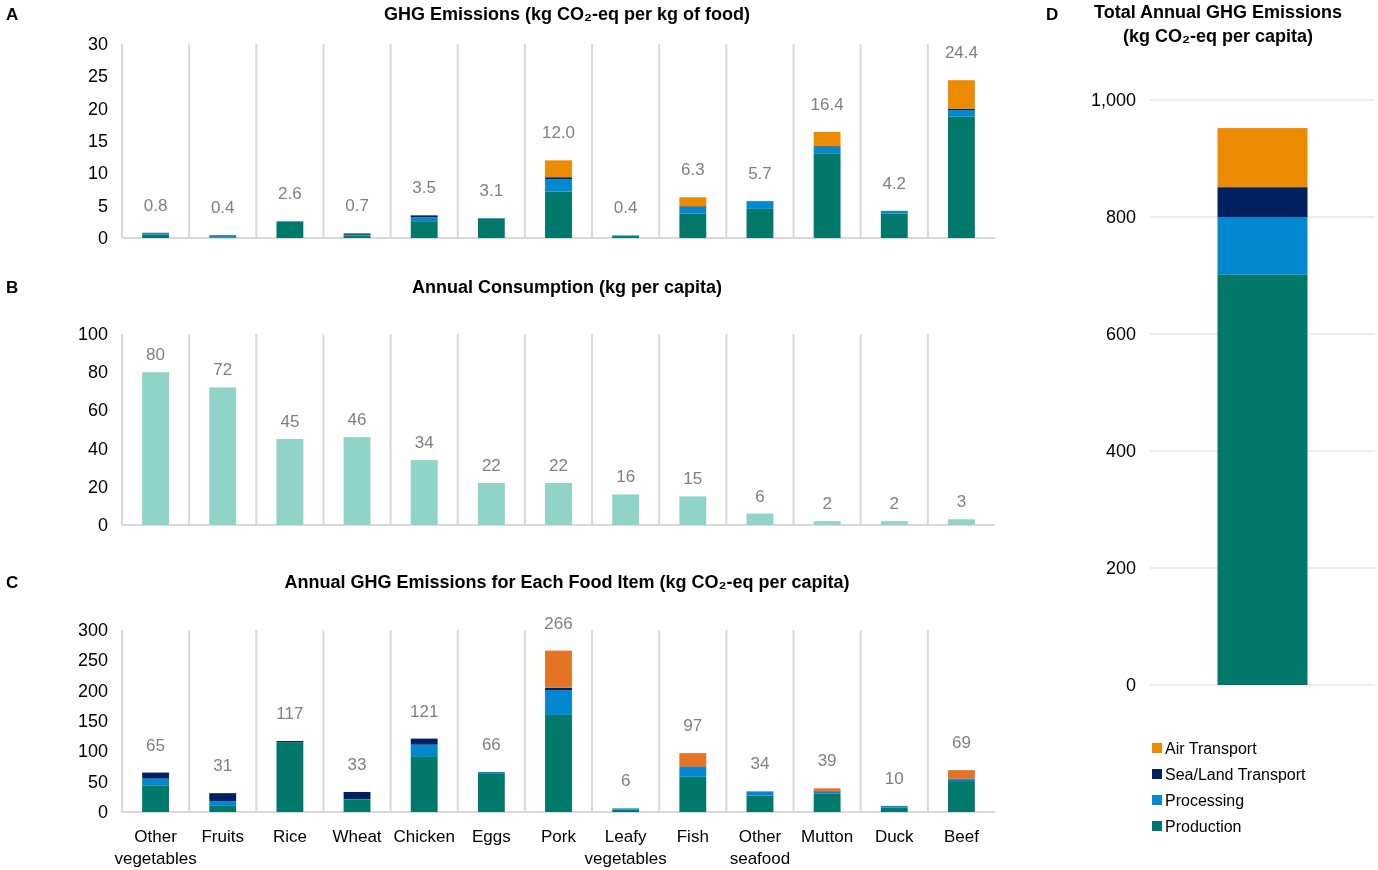  Describe the element at coordinates (357, 836) in the screenshot. I see `x-tick-label: Wheat` at that location.